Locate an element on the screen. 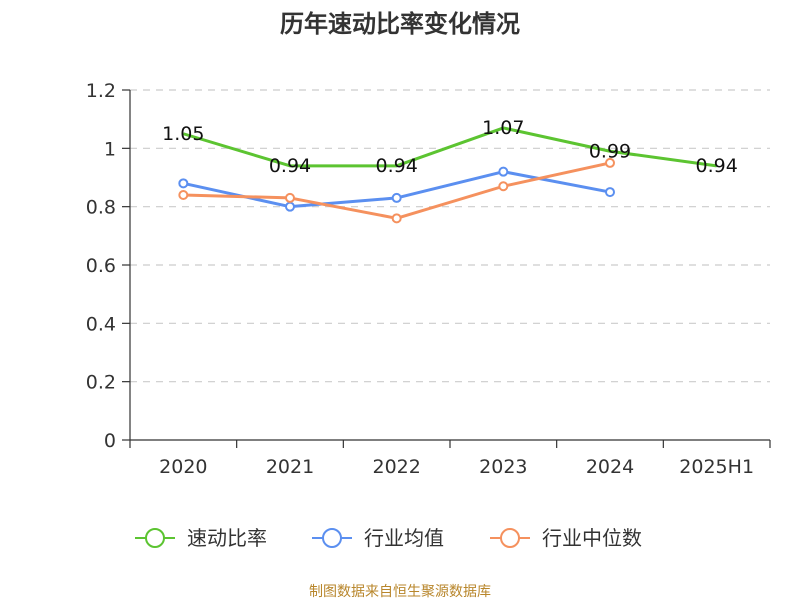  y-tick-label: 1.2 is located at coordinates (101, 91).